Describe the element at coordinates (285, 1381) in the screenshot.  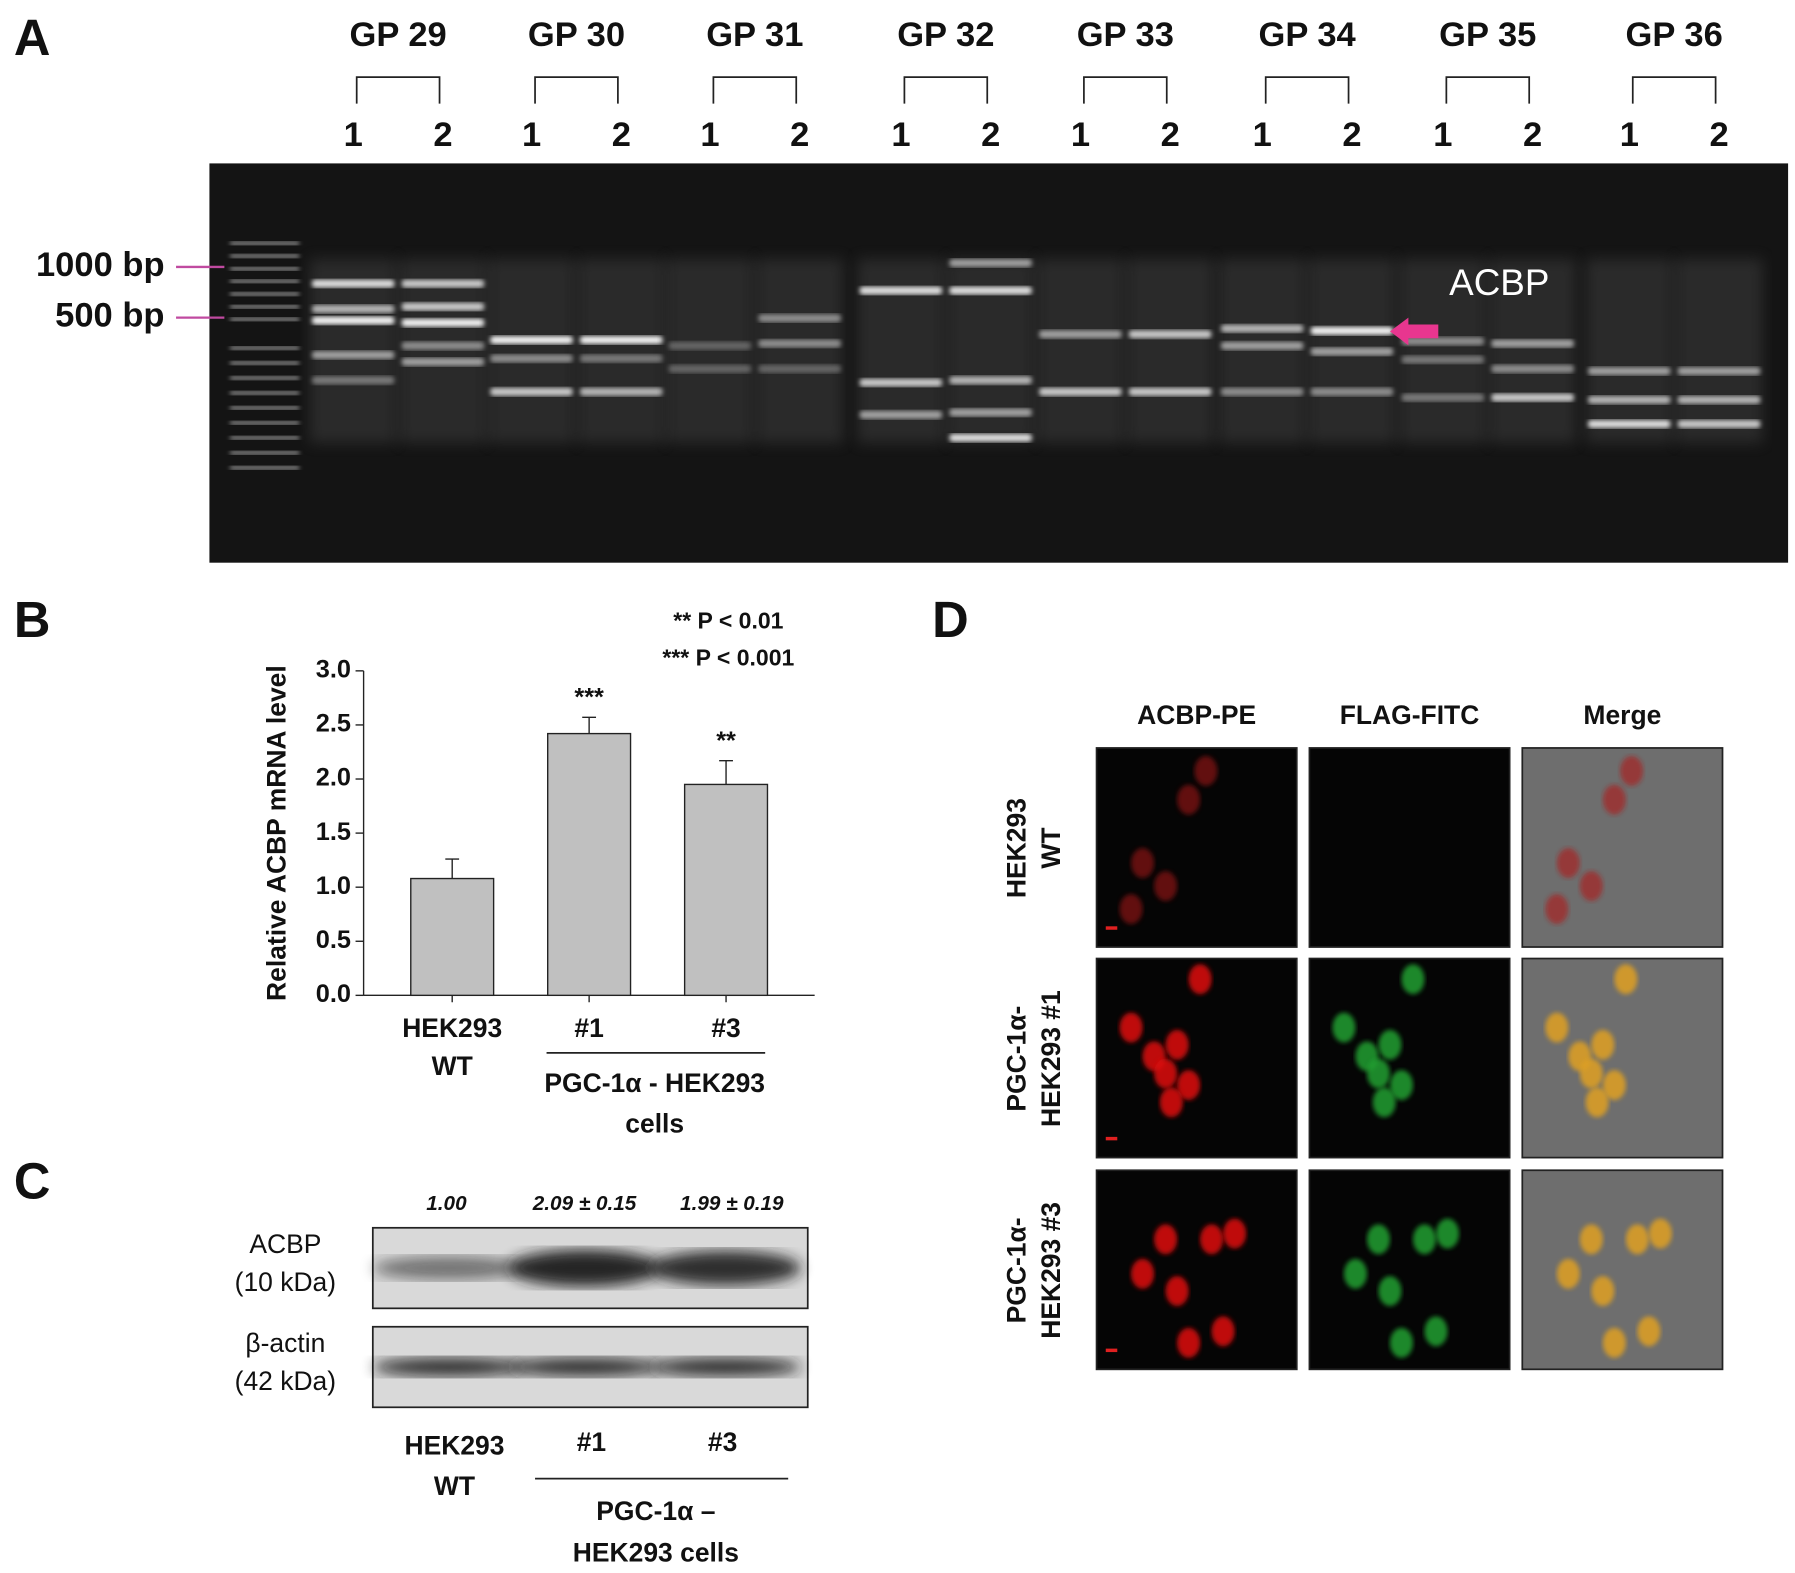
I see `blot-size: (42 kDa)` at that location.